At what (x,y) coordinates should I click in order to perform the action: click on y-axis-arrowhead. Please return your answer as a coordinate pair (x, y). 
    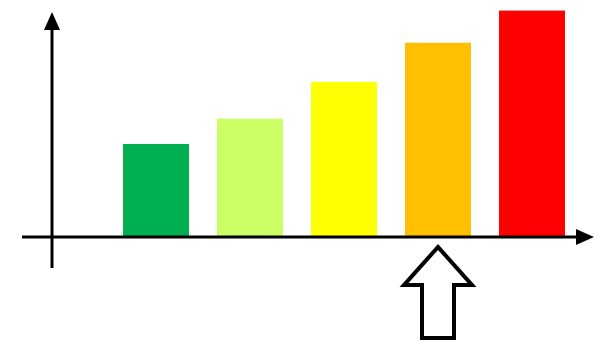
    Looking at the image, I should click on (52, 21).